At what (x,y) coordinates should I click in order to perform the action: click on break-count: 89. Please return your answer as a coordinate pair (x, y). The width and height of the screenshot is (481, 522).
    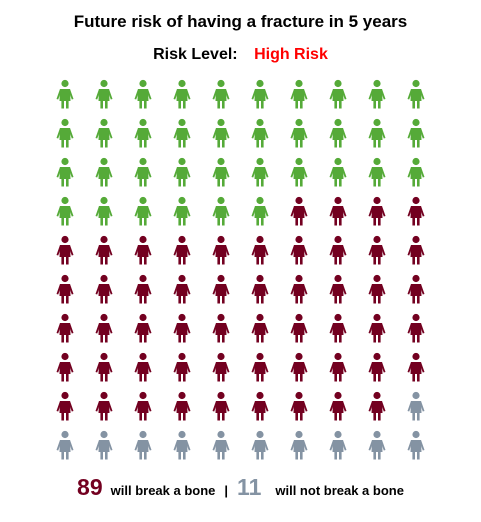
    Looking at the image, I should click on (90, 487).